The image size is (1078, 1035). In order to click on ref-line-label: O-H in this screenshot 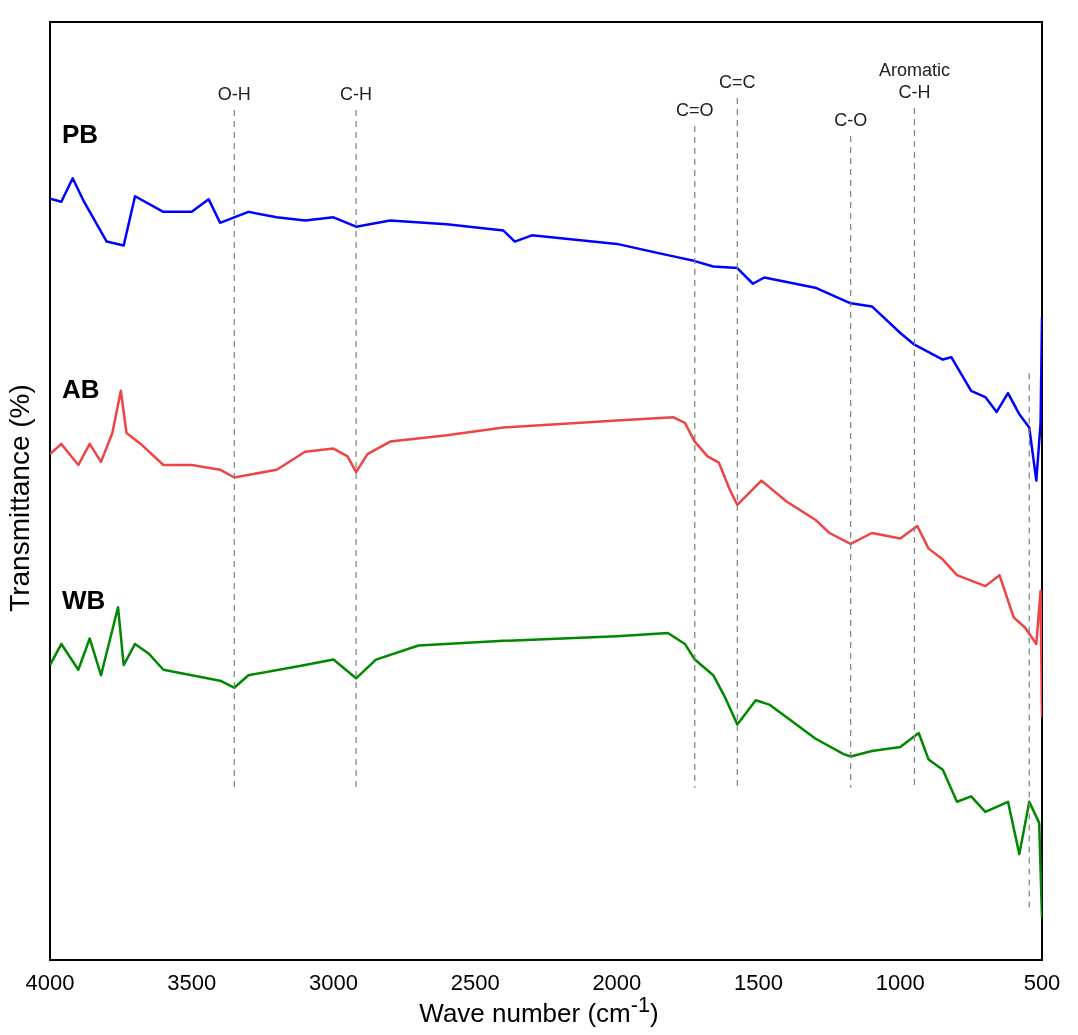, I will do `click(234, 93)`.